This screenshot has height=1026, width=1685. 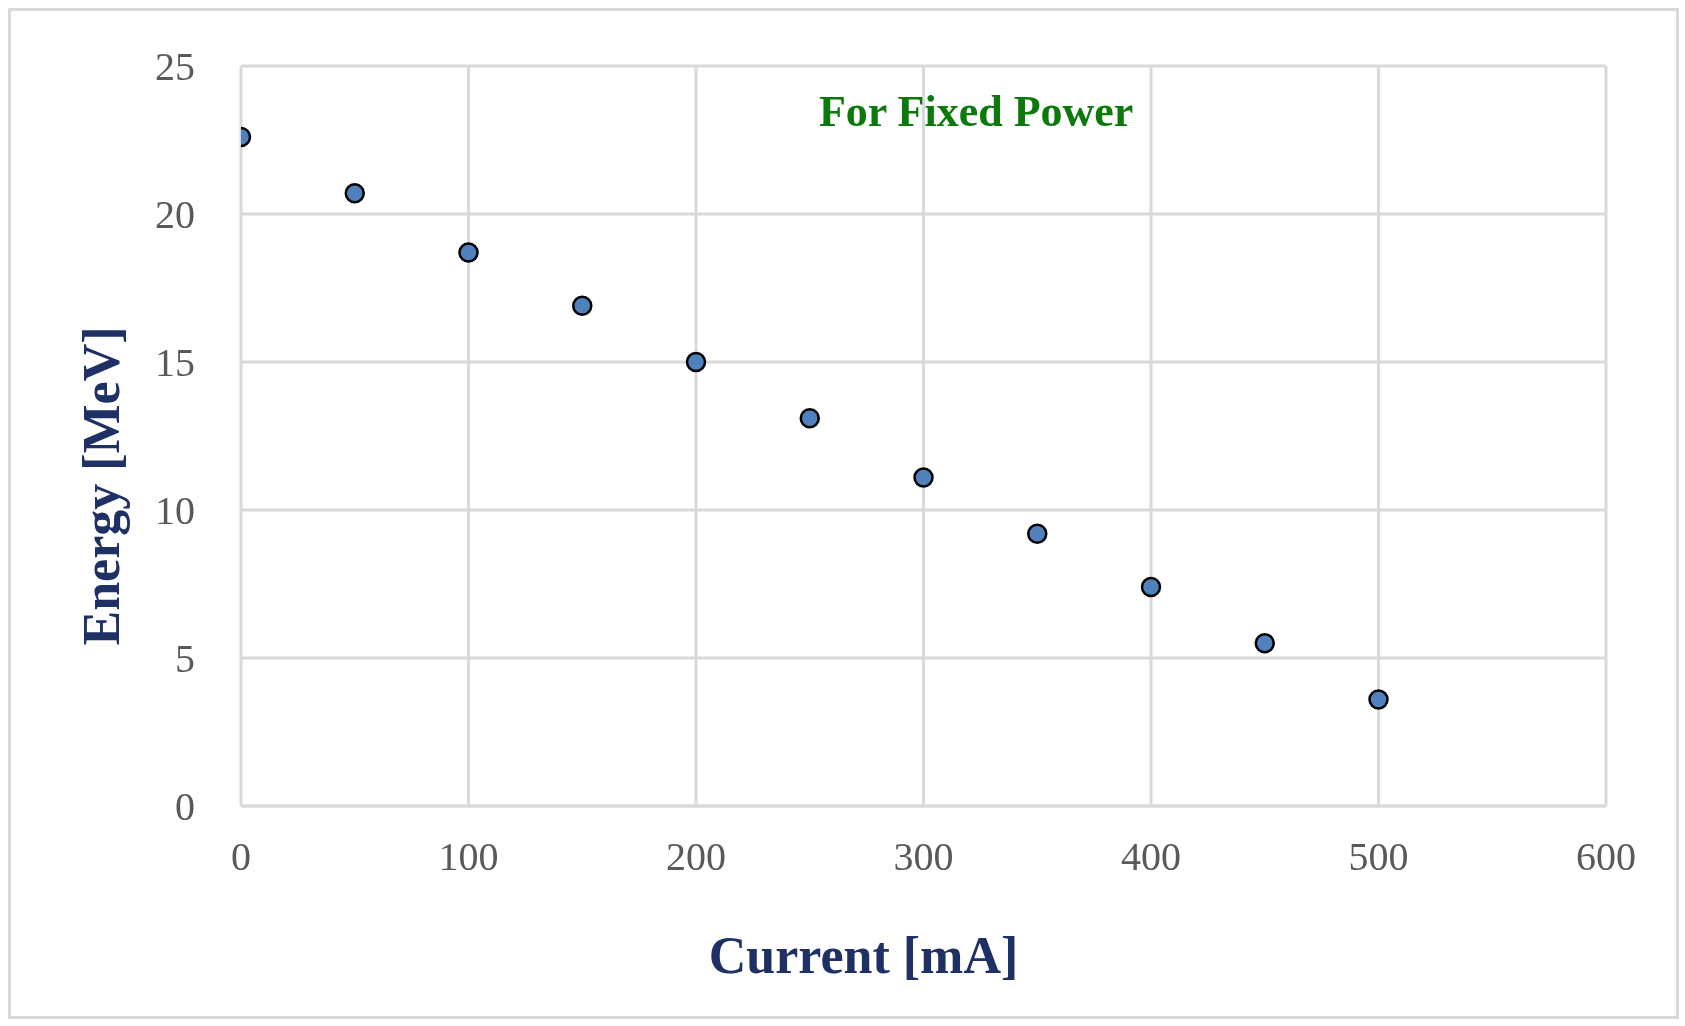 What do you see at coordinates (863, 955) in the screenshot?
I see `x-axis-title: Current [mA]` at bounding box center [863, 955].